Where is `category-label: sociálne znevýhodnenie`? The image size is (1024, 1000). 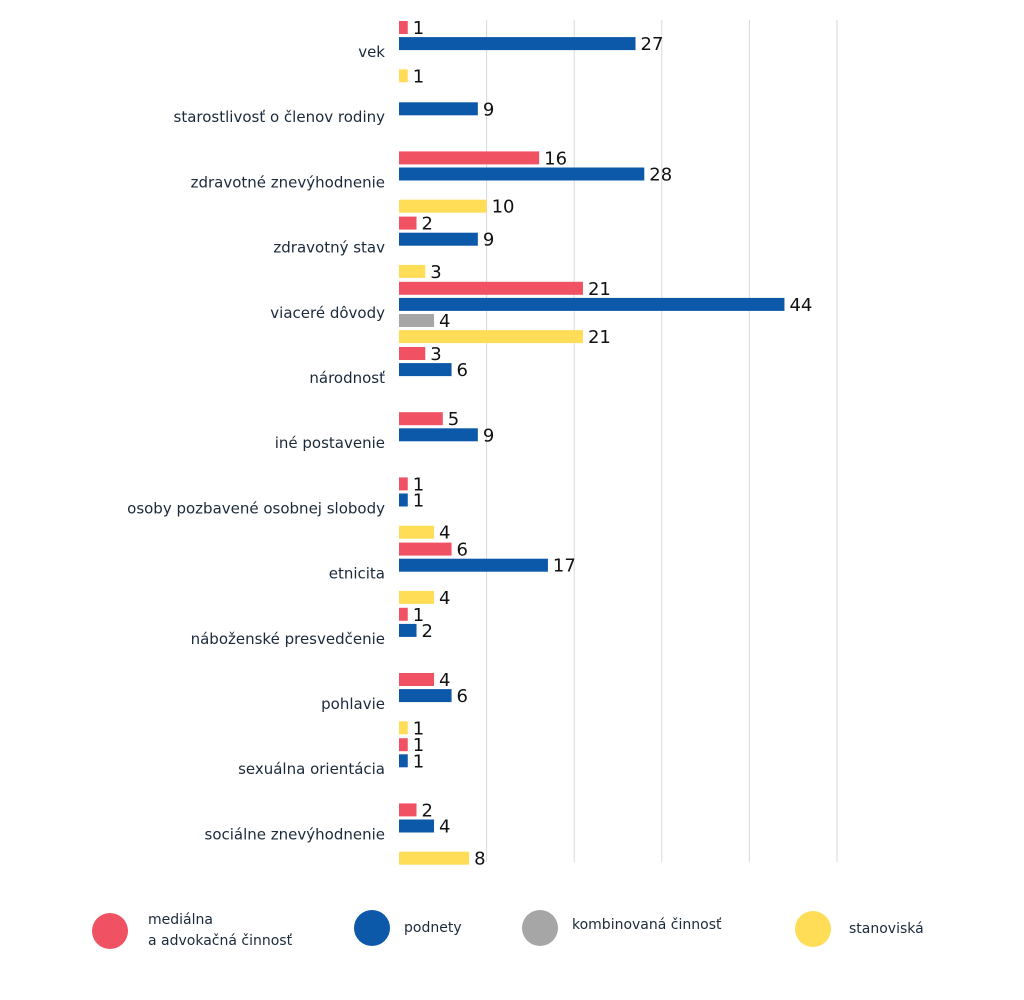 category-label: sociálne znevýhodnenie is located at coordinates (295, 834).